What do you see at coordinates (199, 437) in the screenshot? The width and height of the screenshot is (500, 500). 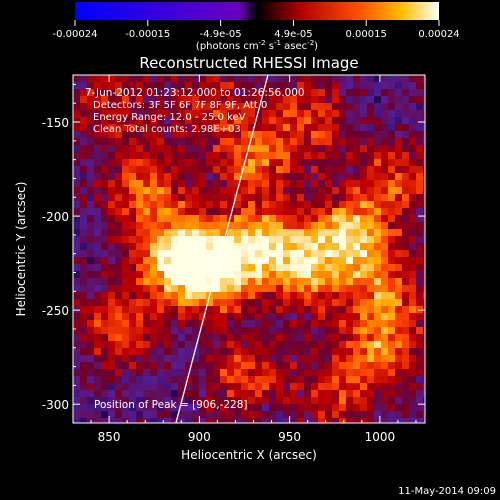 I see `x-tick-label: 900` at bounding box center [199, 437].